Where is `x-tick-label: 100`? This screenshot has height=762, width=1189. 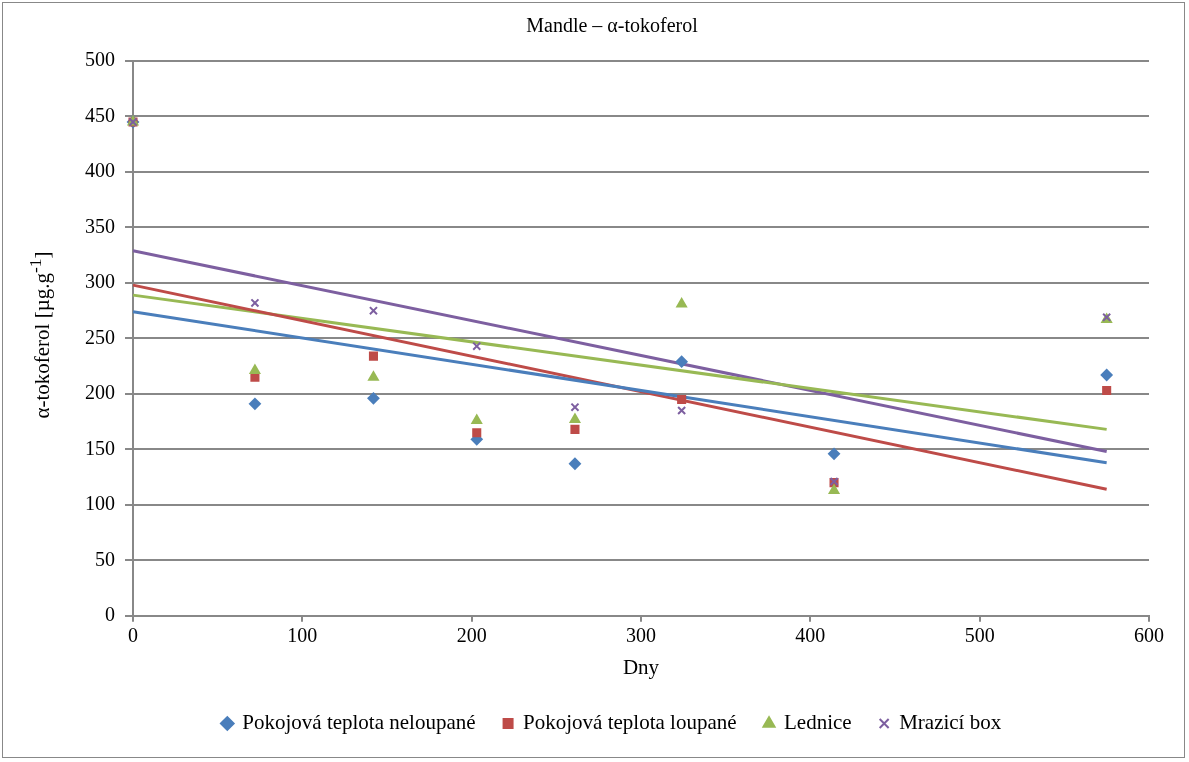 x-tick-label: 100 is located at coordinates (302, 635).